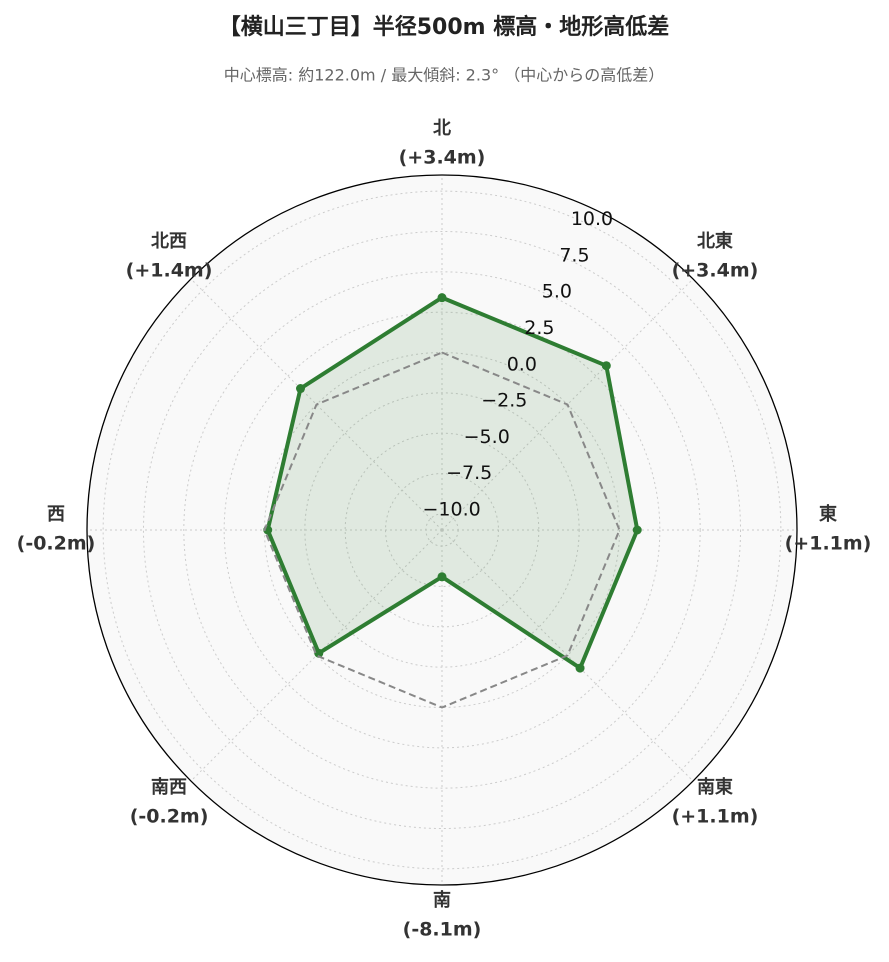  What do you see at coordinates (56, 514) in the screenshot?
I see `category-label: 西` at bounding box center [56, 514].